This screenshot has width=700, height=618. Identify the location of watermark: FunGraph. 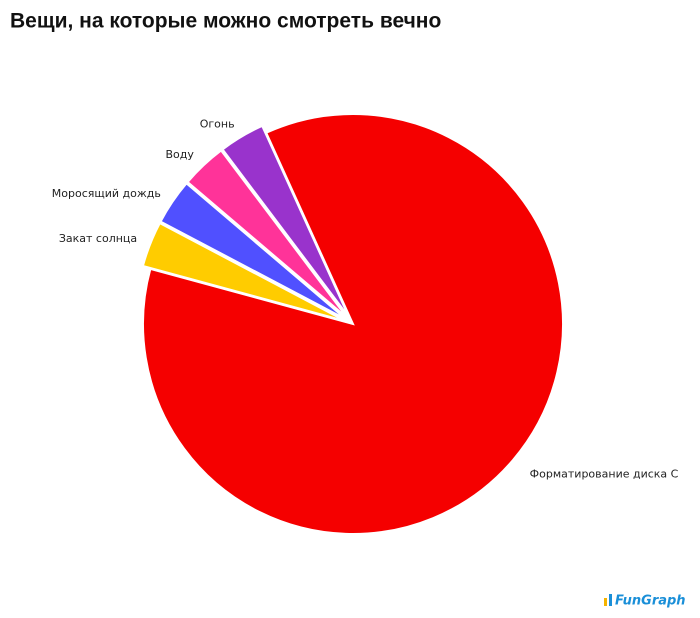
(650, 601).